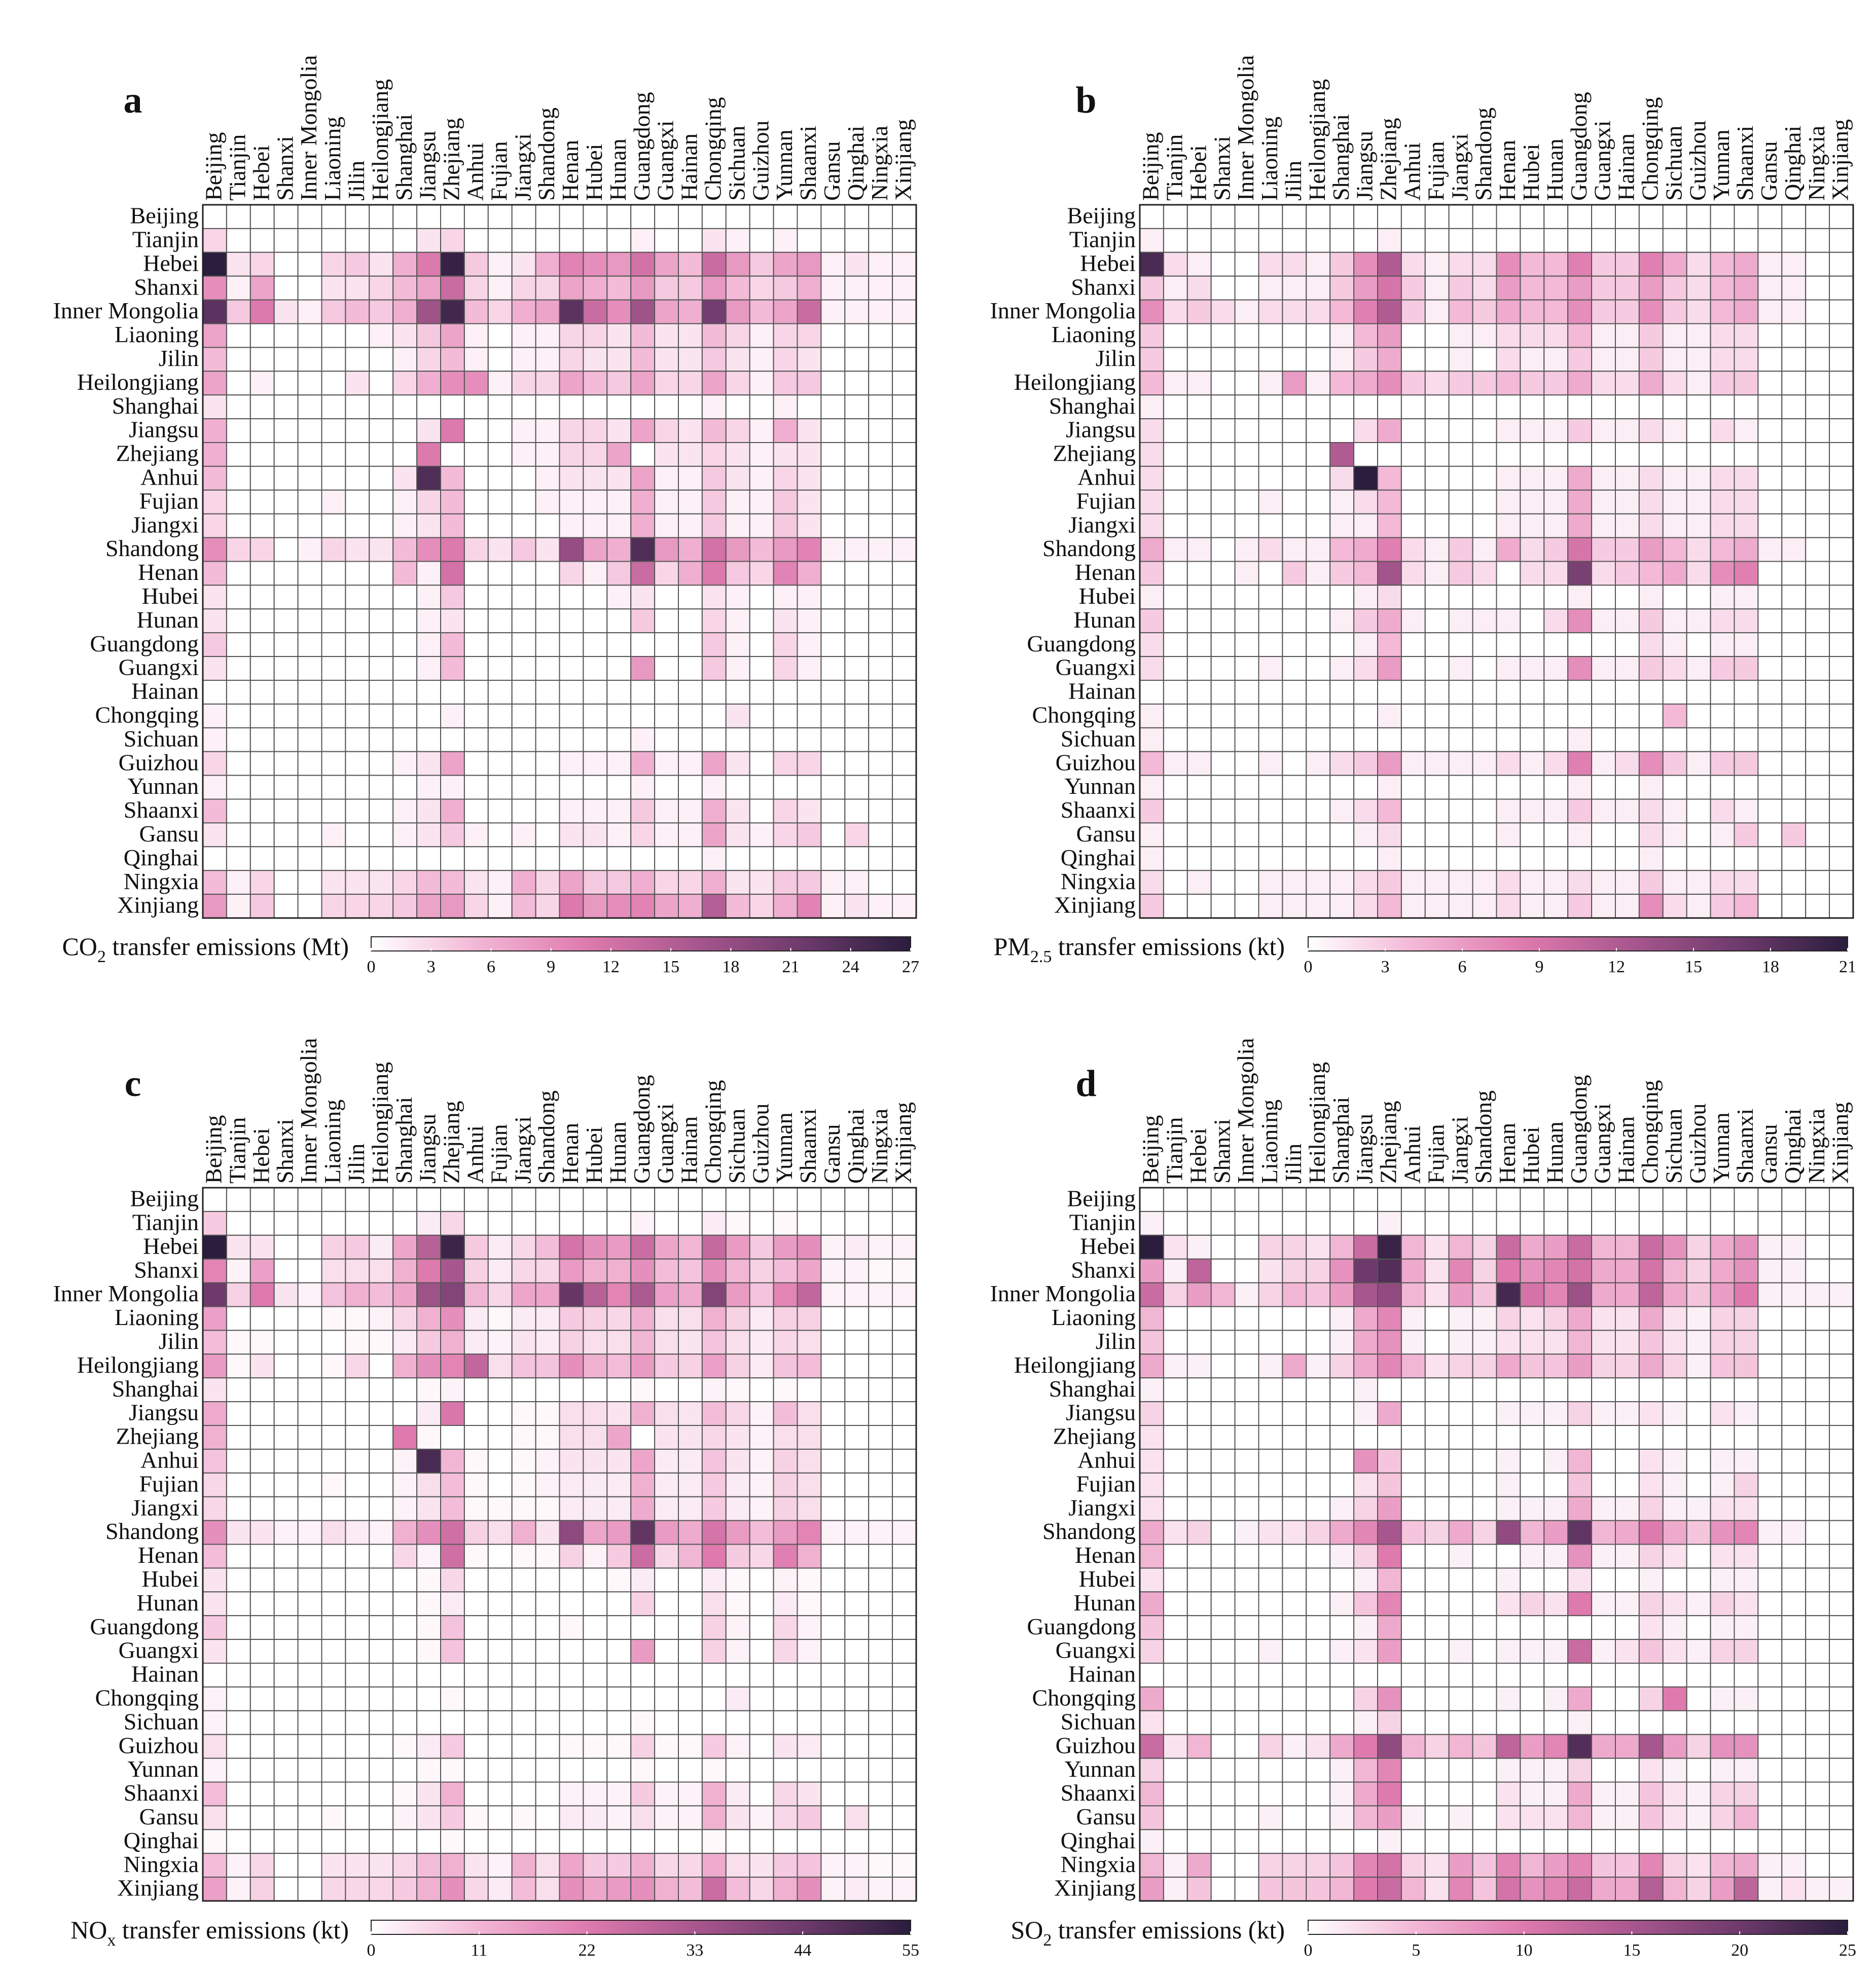  Describe the element at coordinates (152, 548) in the screenshot. I see `row-label: Shandong` at that location.